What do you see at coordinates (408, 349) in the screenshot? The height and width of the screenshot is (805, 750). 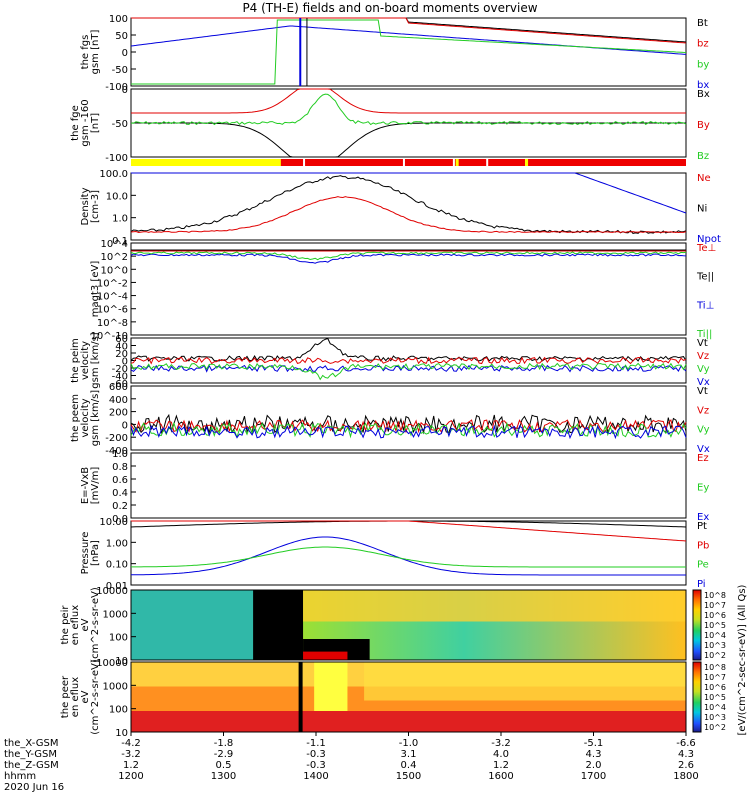 I see `series-vt` at bounding box center [408, 349].